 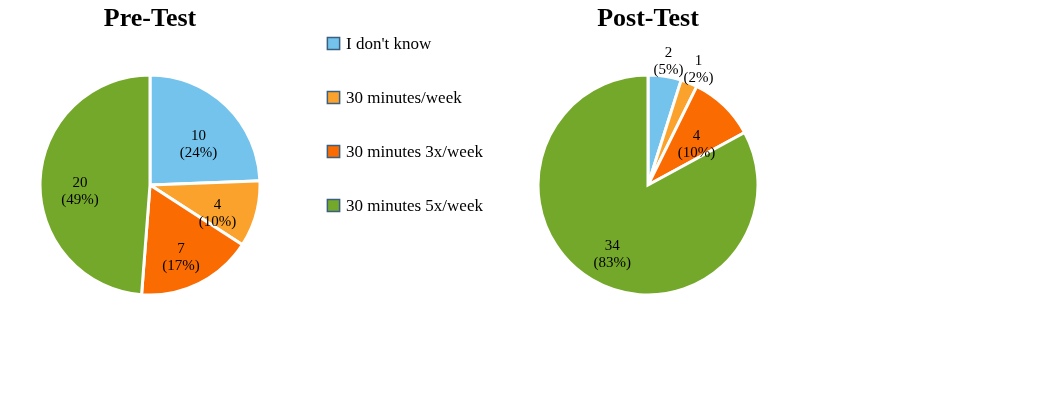 I want to click on data-label: 7 (17%), so click(x=181, y=256).